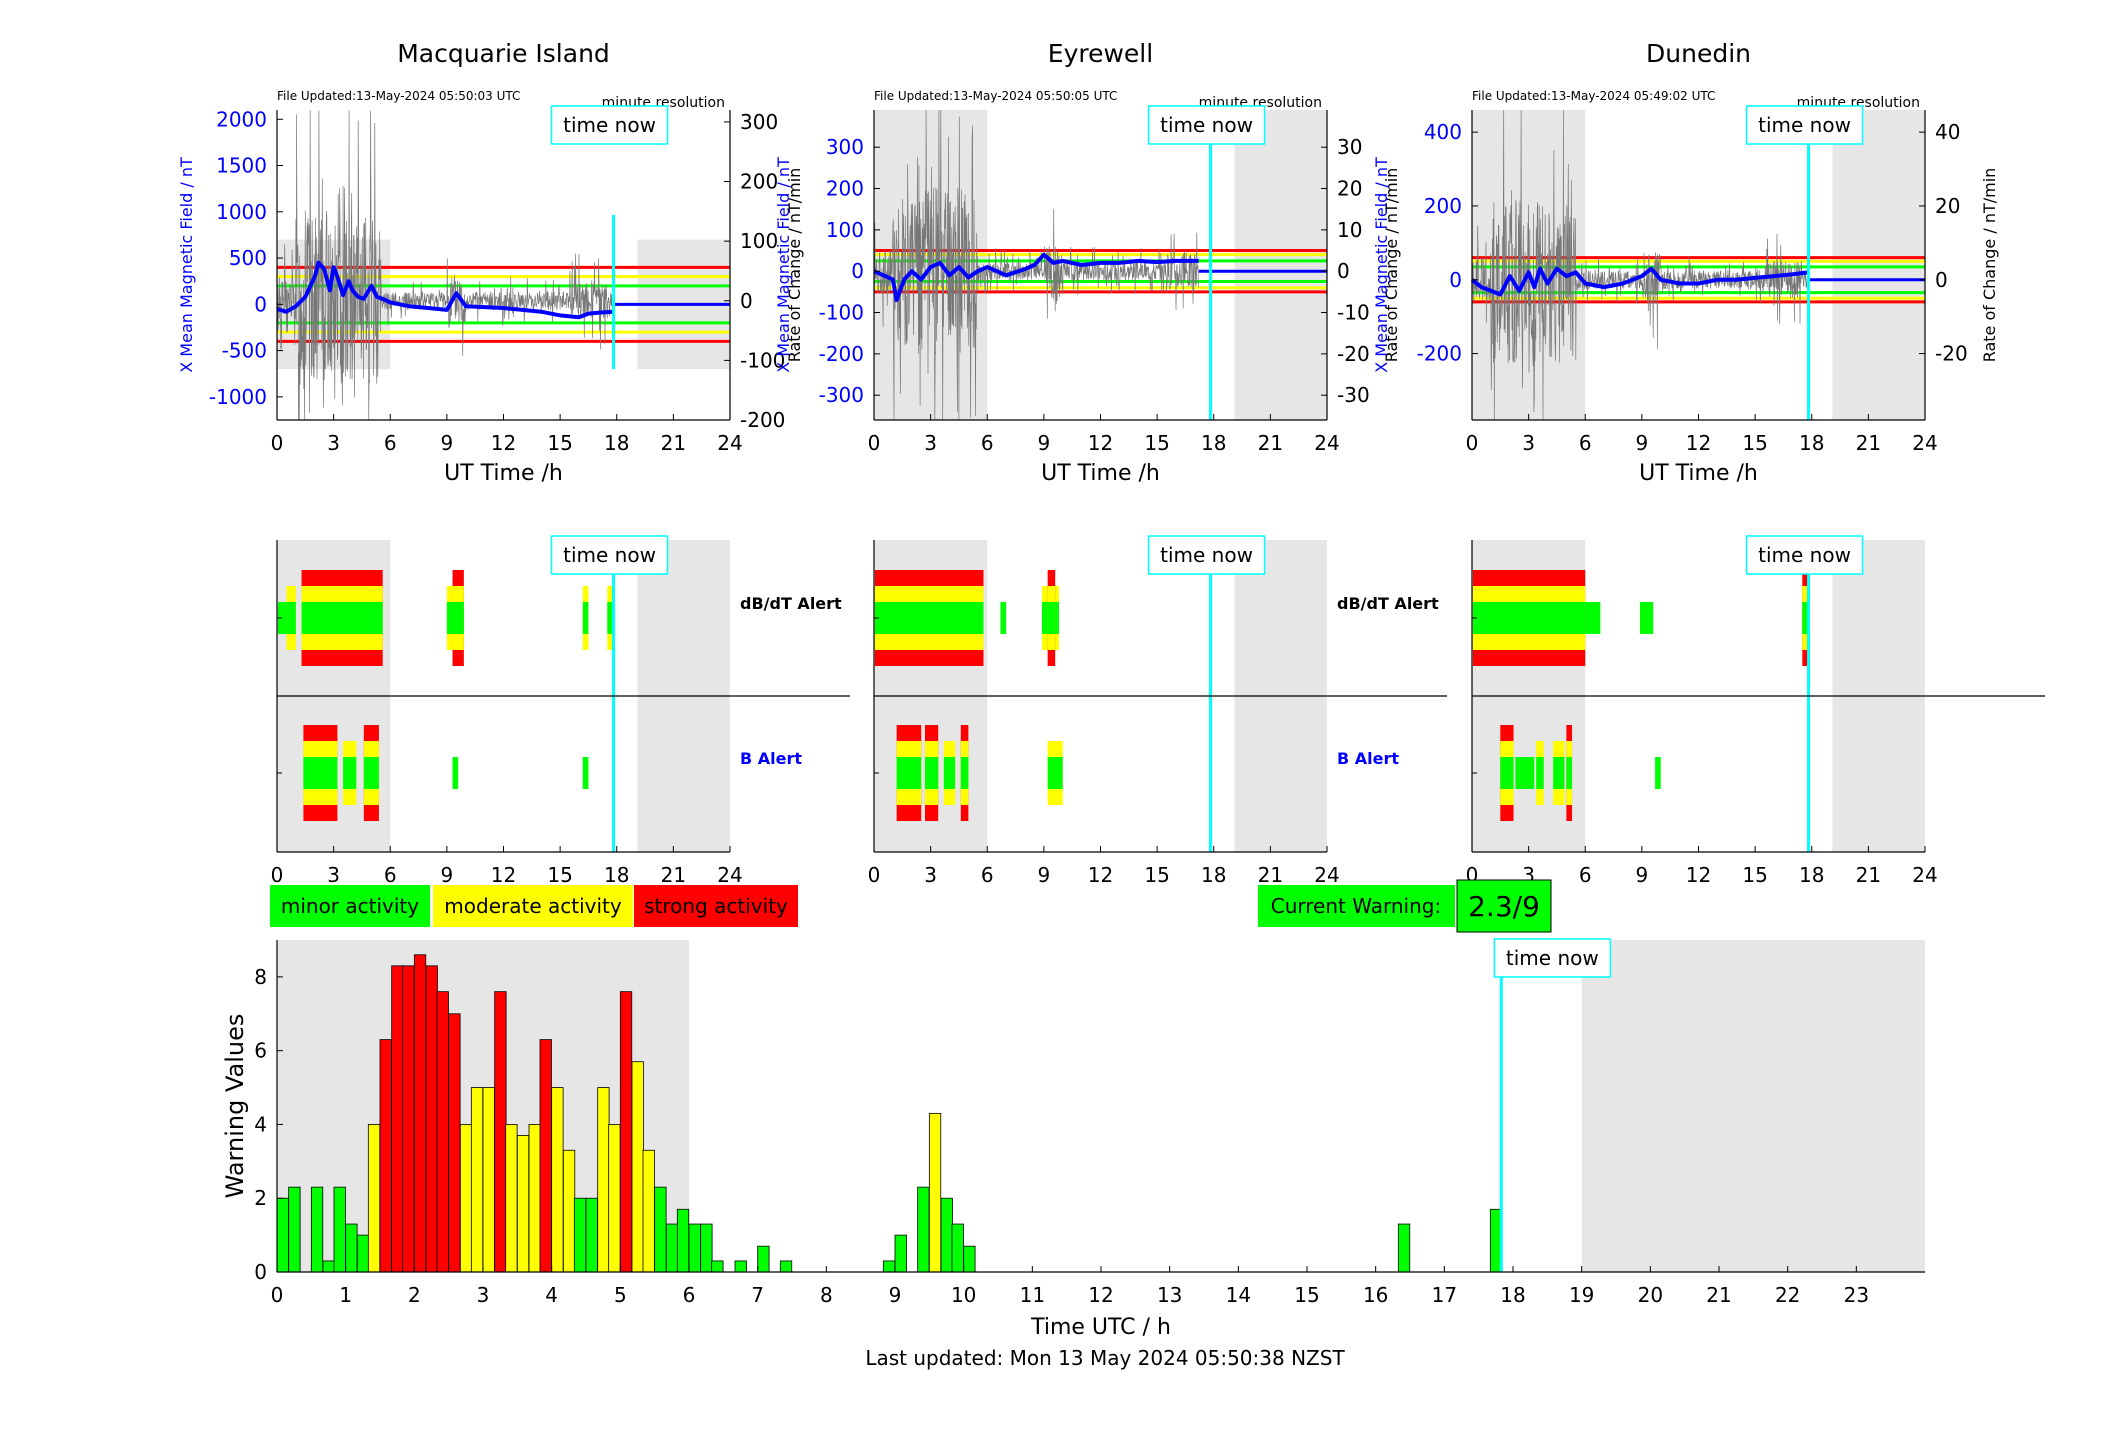  Describe the element at coordinates (345, 1295) in the screenshot. I see `x-tick-label: 1` at that location.